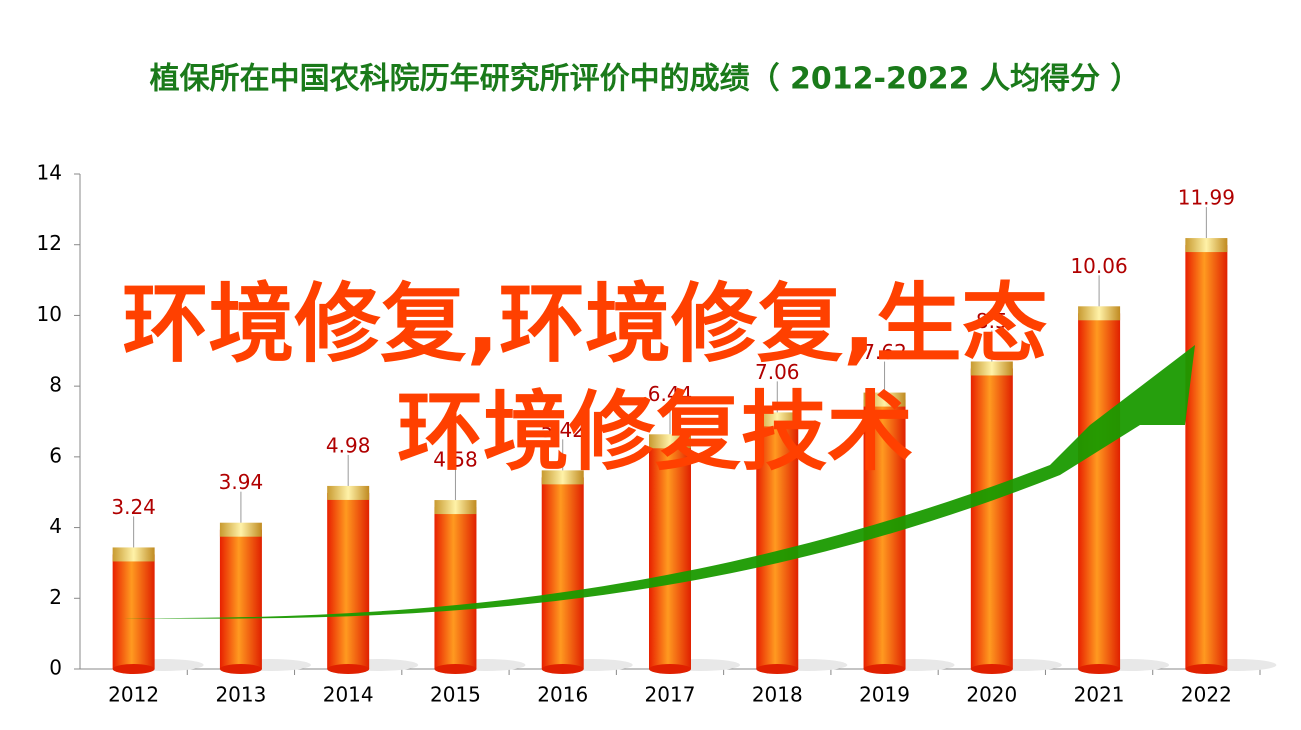 The image size is (1301, 730). What do you see at coordinates (991, 695) in the screenshot?
I see `x-tick-label: 2020` at bounding box center [991, 695].